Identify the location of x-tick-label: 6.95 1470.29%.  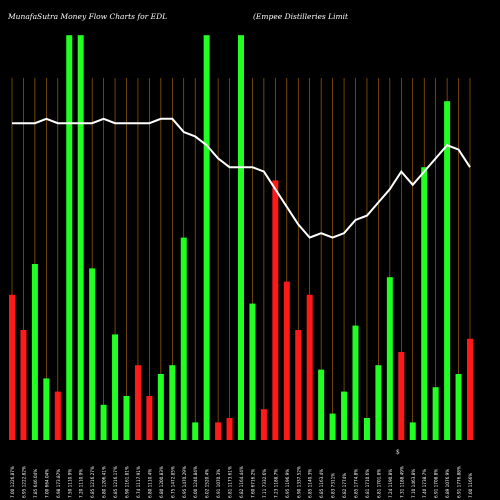
(184, 482).